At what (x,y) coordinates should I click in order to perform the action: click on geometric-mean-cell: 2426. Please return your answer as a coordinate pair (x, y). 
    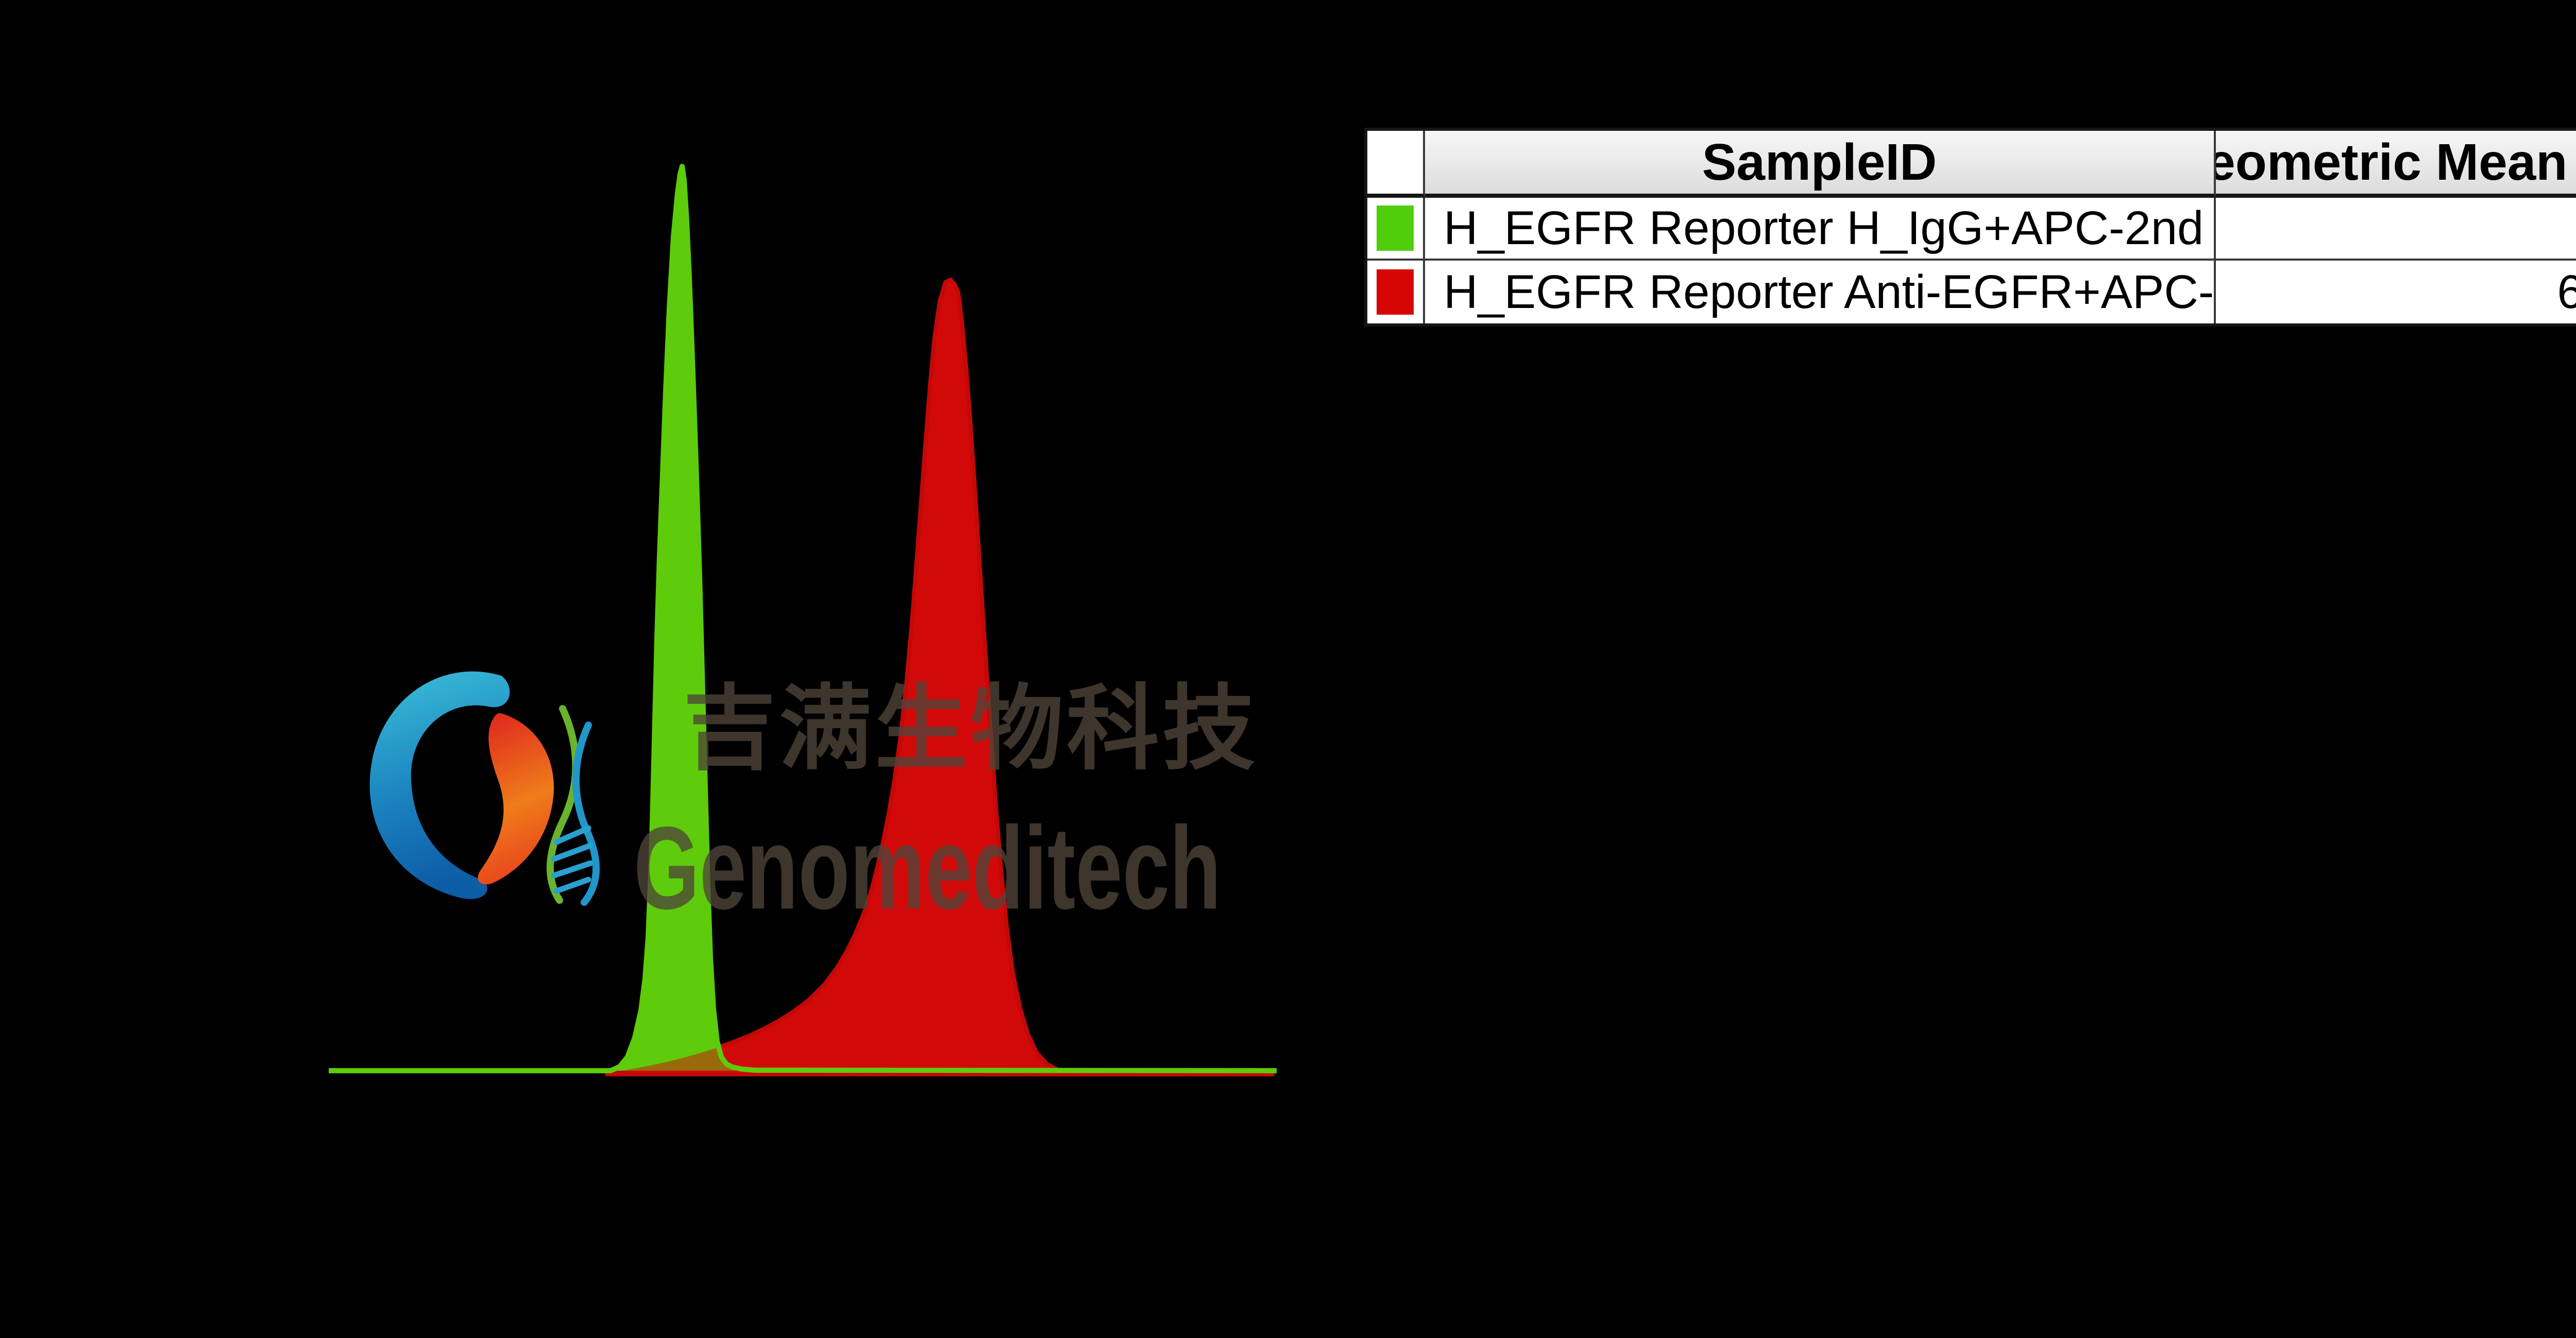
    Looking at the image, I should click on (2396, 229).